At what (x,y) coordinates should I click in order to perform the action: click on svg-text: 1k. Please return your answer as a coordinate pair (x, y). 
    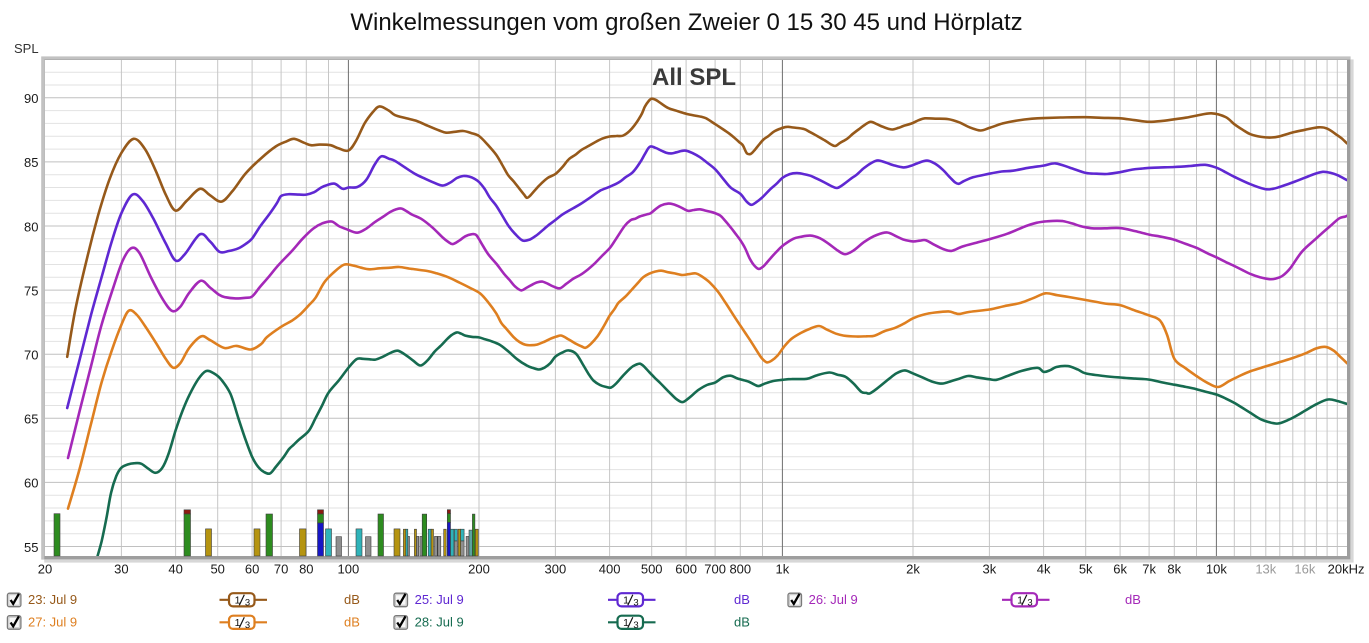
    Looking at the image, I should click on (783, 569).